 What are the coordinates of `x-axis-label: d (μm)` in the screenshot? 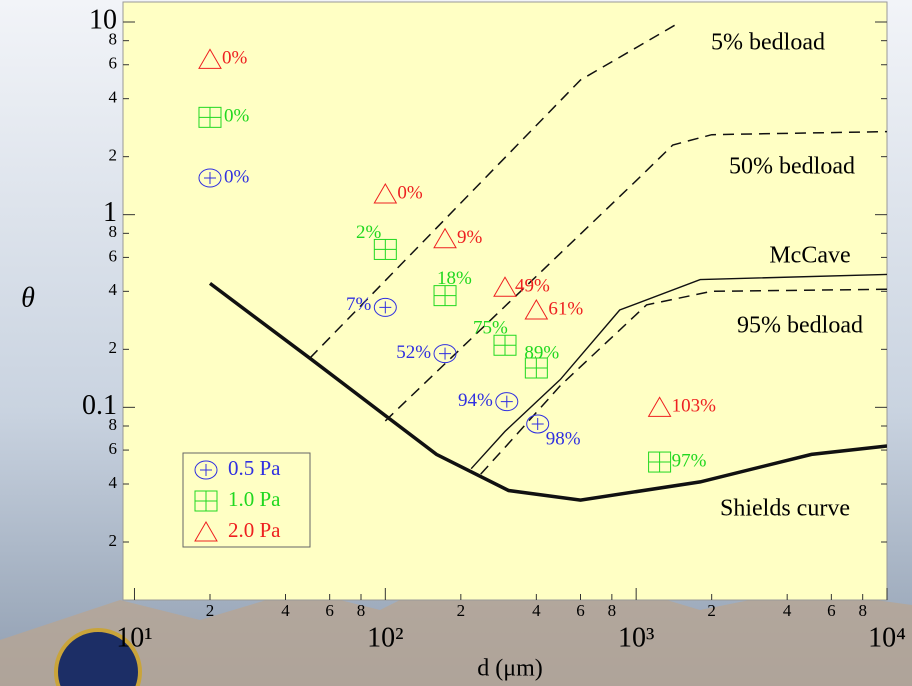 It's located at (510, 669).